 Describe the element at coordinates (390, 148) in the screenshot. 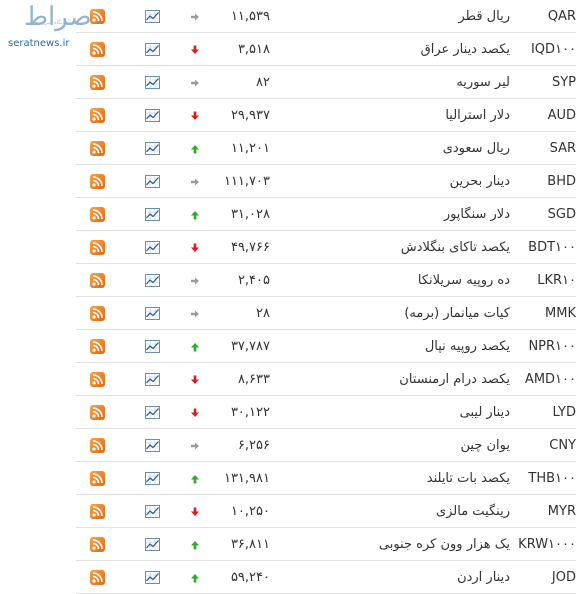

I see `currency-name: ریال سعودی` at that location.